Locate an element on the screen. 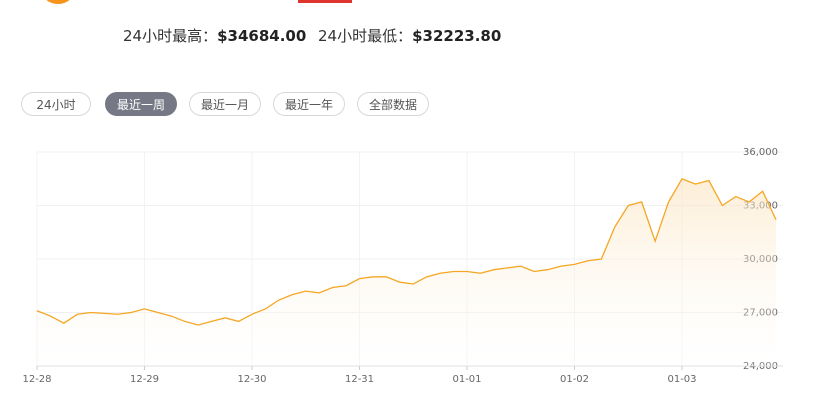  x-tick-label: 01-02 is located at coordinates (574, 379).